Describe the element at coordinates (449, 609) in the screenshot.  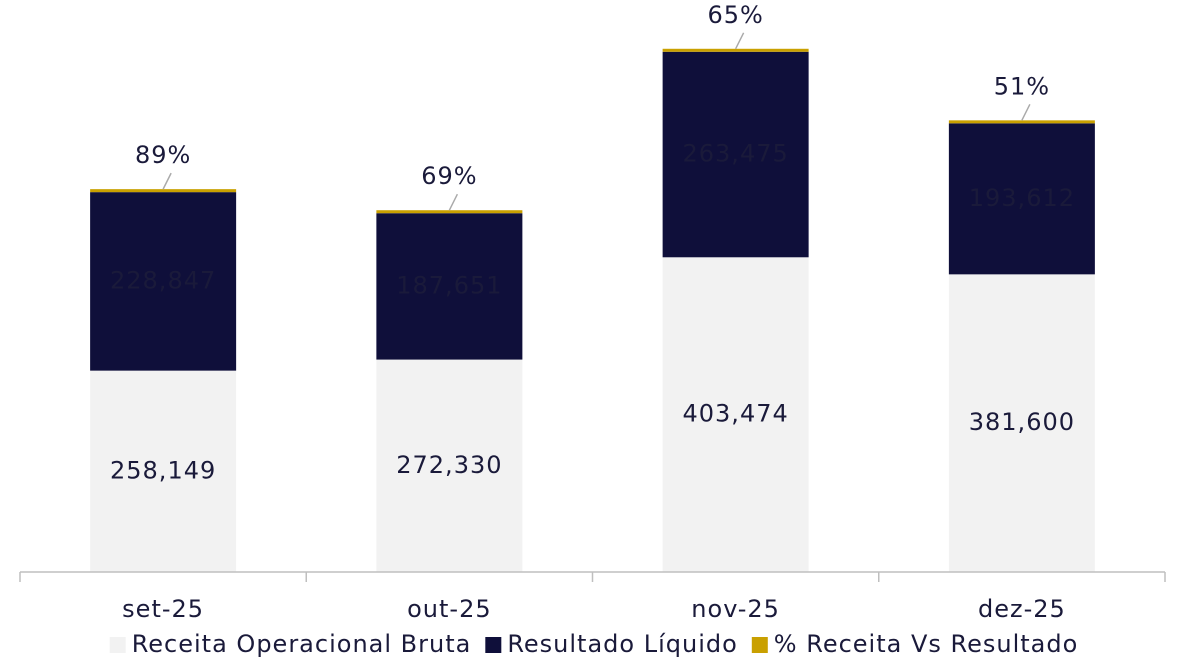
I see `x-tick-label: out-25` at that location.